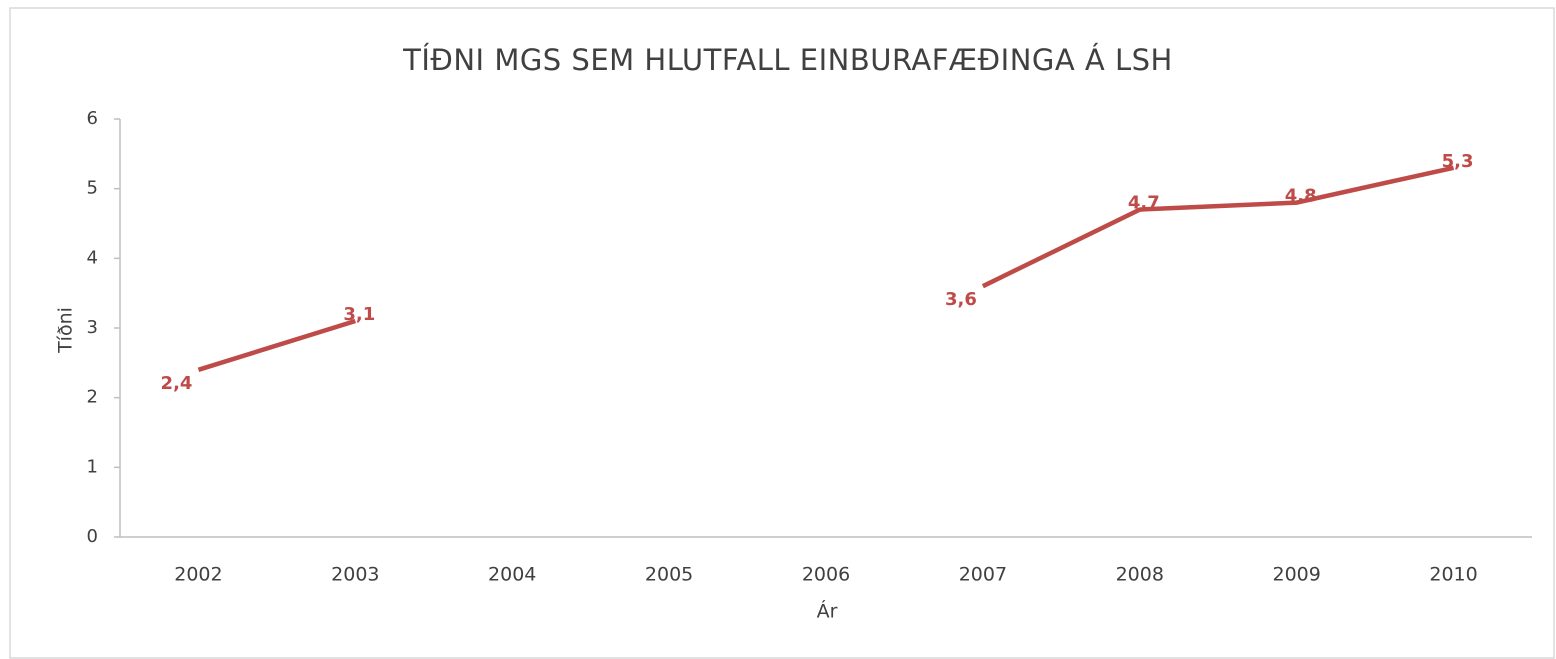 Image resolution: width=1556 pixels, height=659 pixels. I want to click on y-tick-label: 0, so click(92, 536).